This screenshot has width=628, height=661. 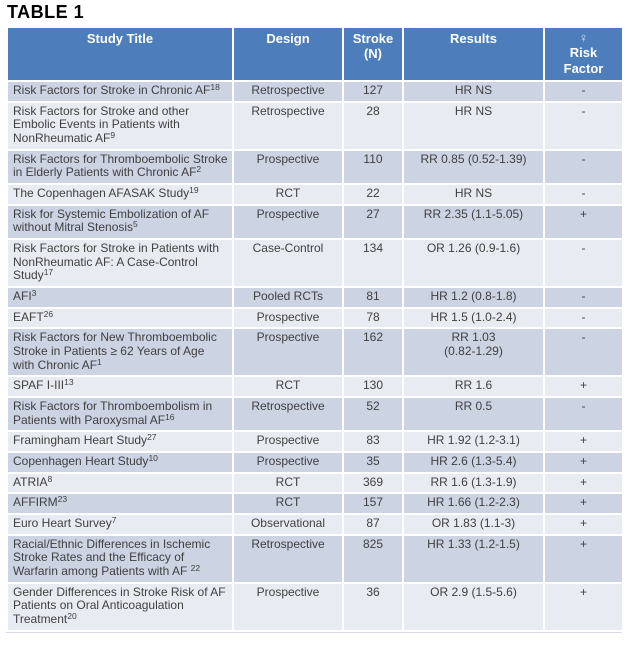 I want to click on stroke-n-cell: 81, so click(x=373, y=297).